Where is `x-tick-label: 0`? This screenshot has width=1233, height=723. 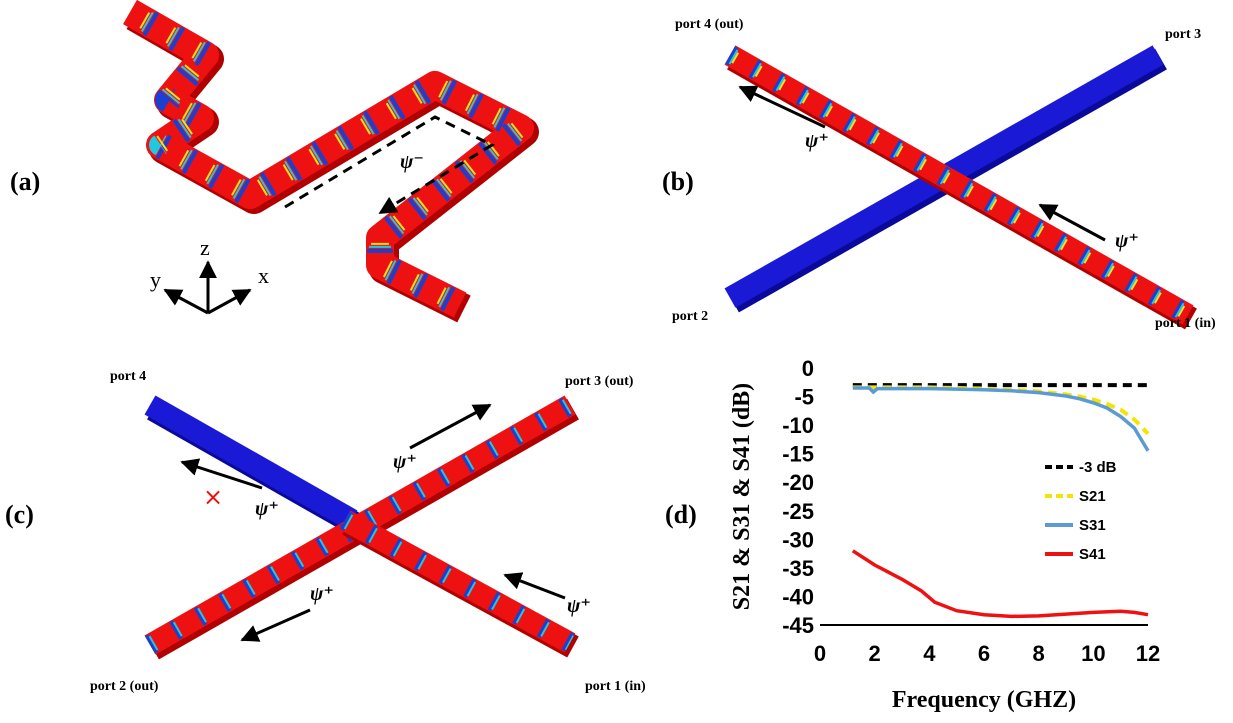 x-tick-label: 0 is located at coordinates (820, 653).